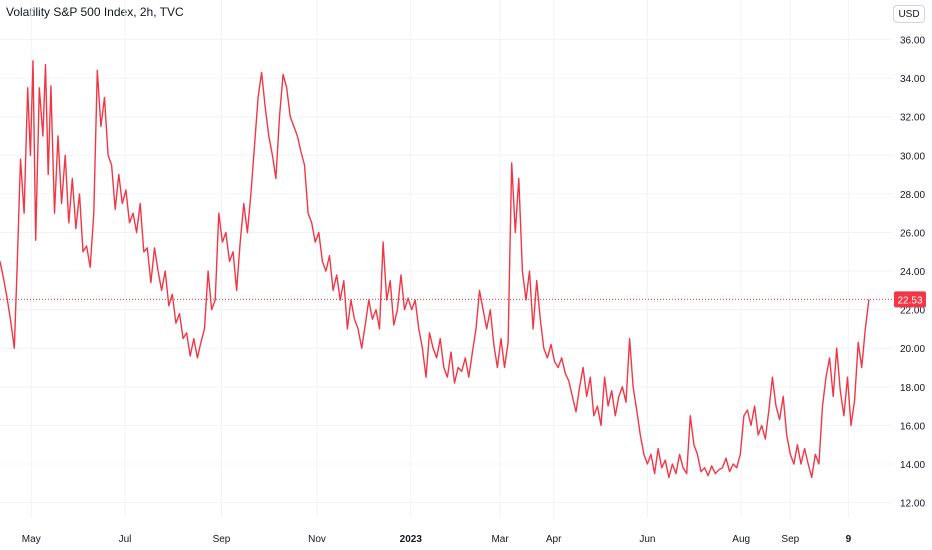 The image size is (932, 550). What do you see at coordinates (912, 195) in the screenshot?
I see `y-tick-label: 28.00` at bounding box center [912, 195].